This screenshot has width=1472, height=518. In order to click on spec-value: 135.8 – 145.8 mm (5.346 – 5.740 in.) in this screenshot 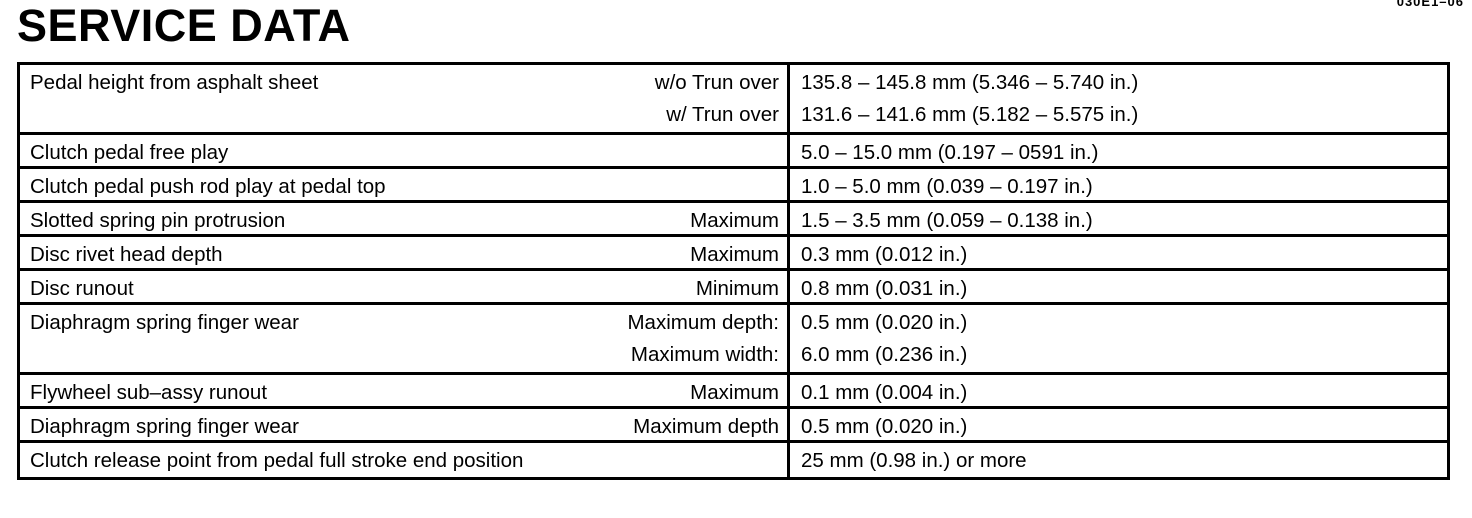, I will do `click(970, 82)`.